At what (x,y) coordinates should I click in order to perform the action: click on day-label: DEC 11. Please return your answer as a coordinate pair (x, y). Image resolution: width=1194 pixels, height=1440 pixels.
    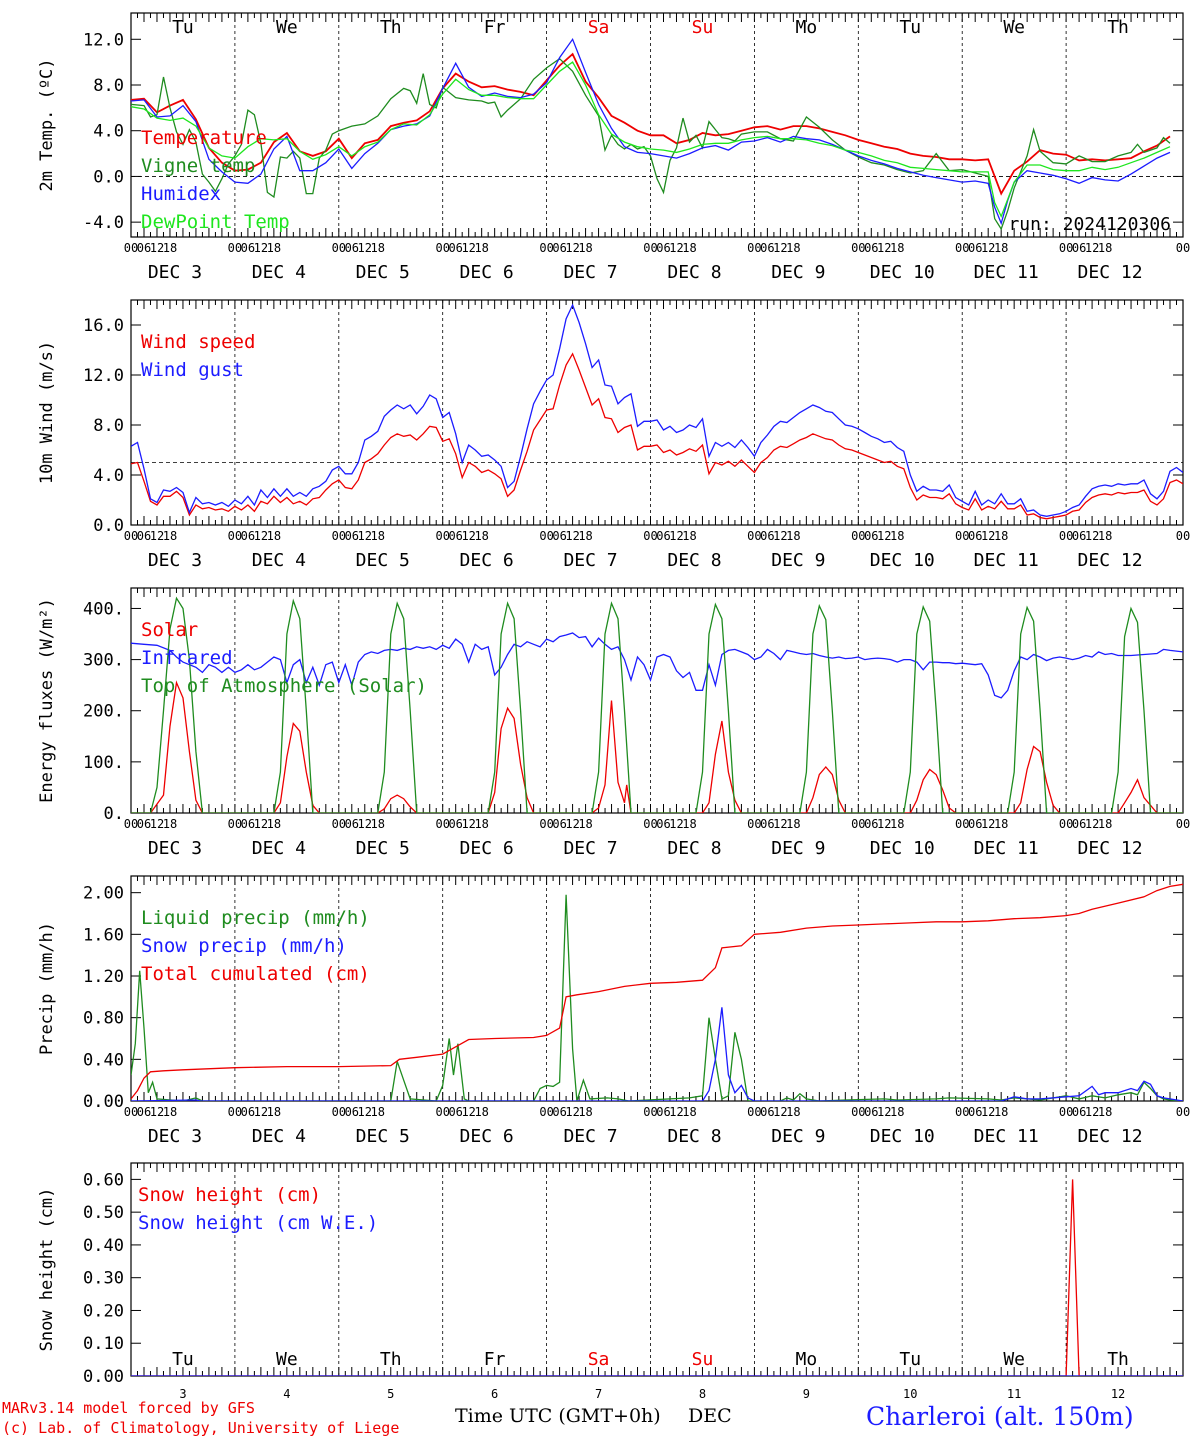
    Looking at the image, I should click on (1006, 272).